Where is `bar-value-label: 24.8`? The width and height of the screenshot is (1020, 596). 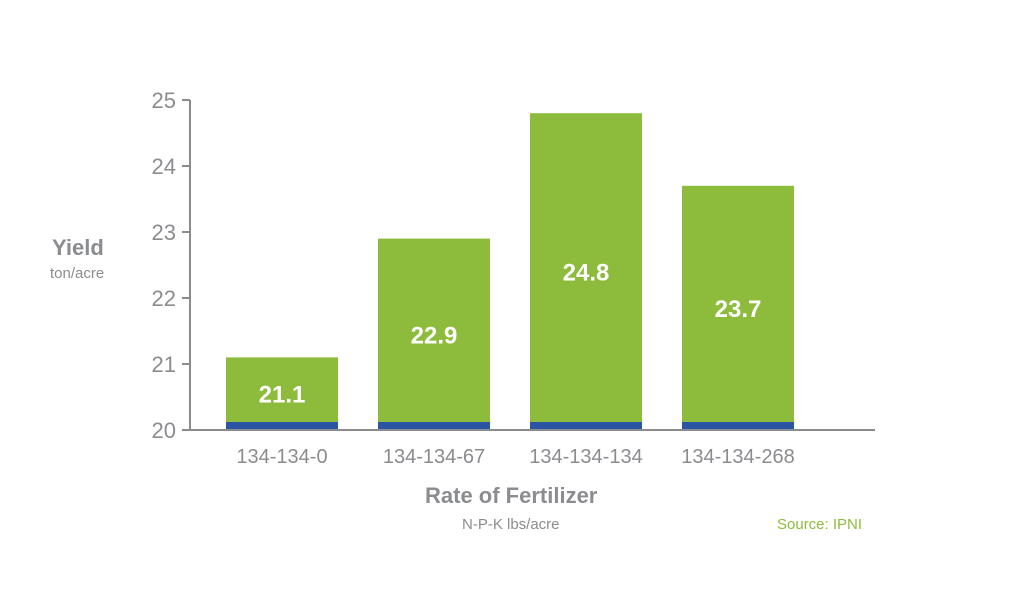
bar-value-label: 24.8 is located at coordinates (586, 273).